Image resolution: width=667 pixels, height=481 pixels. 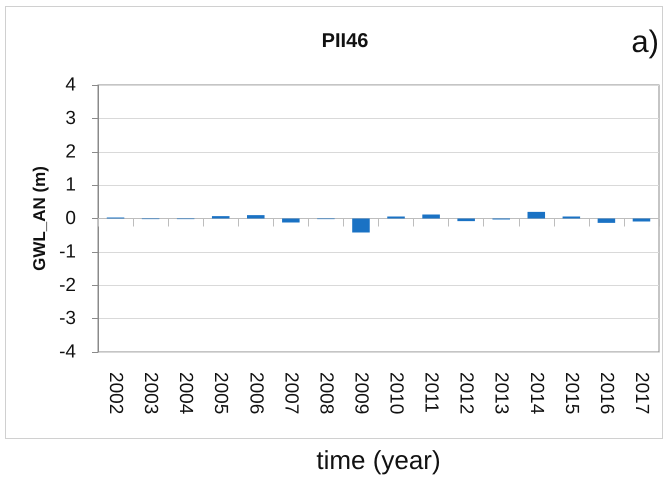 I want to click on x-tick-label: 2004, so click(x=185, y=393).